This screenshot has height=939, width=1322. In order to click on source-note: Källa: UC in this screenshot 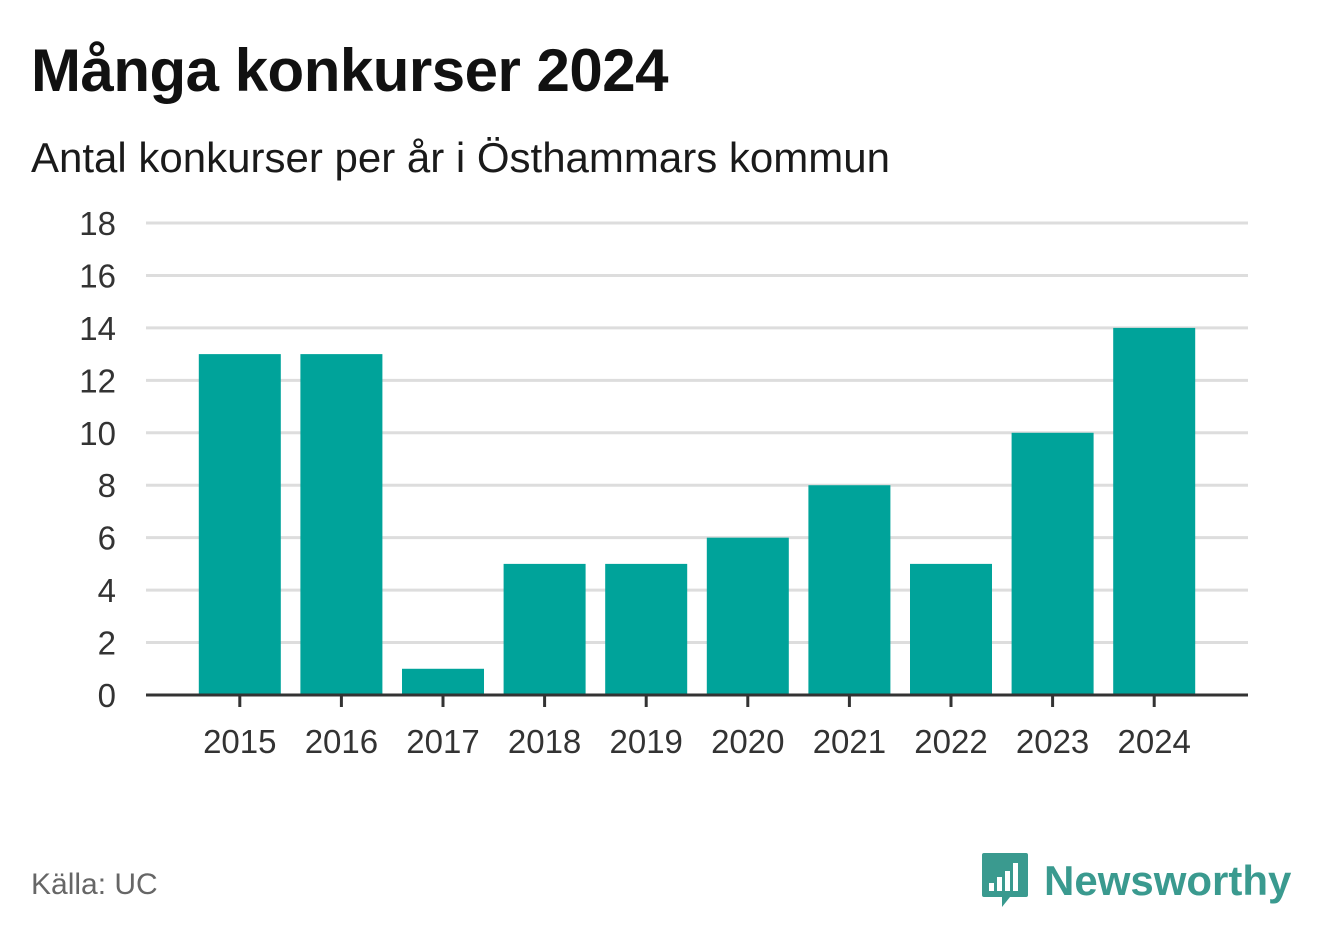, I will do `click(94, 885)`.